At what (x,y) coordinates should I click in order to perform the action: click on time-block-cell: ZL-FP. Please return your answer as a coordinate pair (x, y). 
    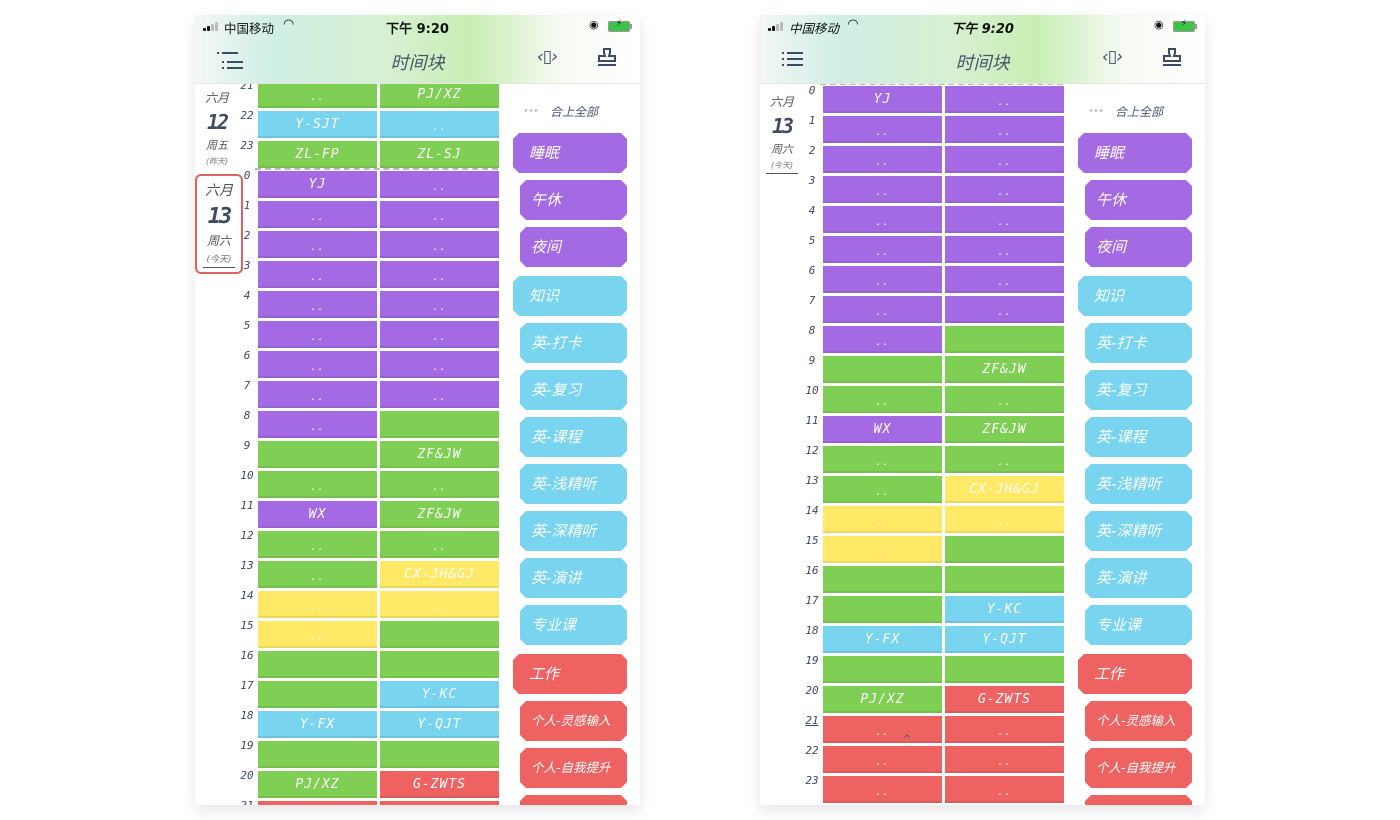
    Looking at the image, I should click on (317, 154).